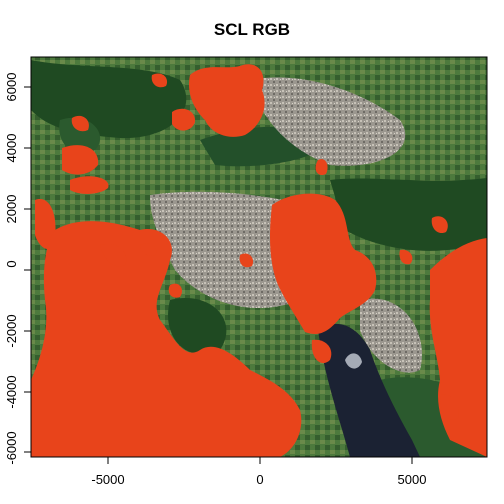  What do you see at coordinates (11, 209) in the screenshot?
I see `y-tick-label: 2000` at bounding box center [11, 209].